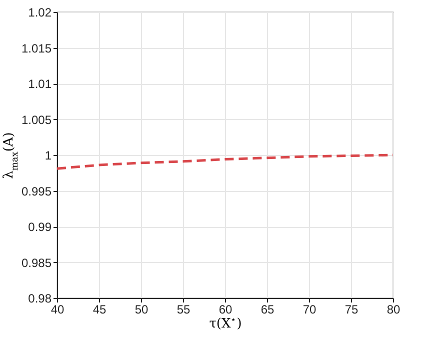 The width and height of the screenshot is (436, 338). What do you see at coordinates (36, 191) in the screenshot?
I see `y-tick-label: 0.995` at bounding box center [36, 191].